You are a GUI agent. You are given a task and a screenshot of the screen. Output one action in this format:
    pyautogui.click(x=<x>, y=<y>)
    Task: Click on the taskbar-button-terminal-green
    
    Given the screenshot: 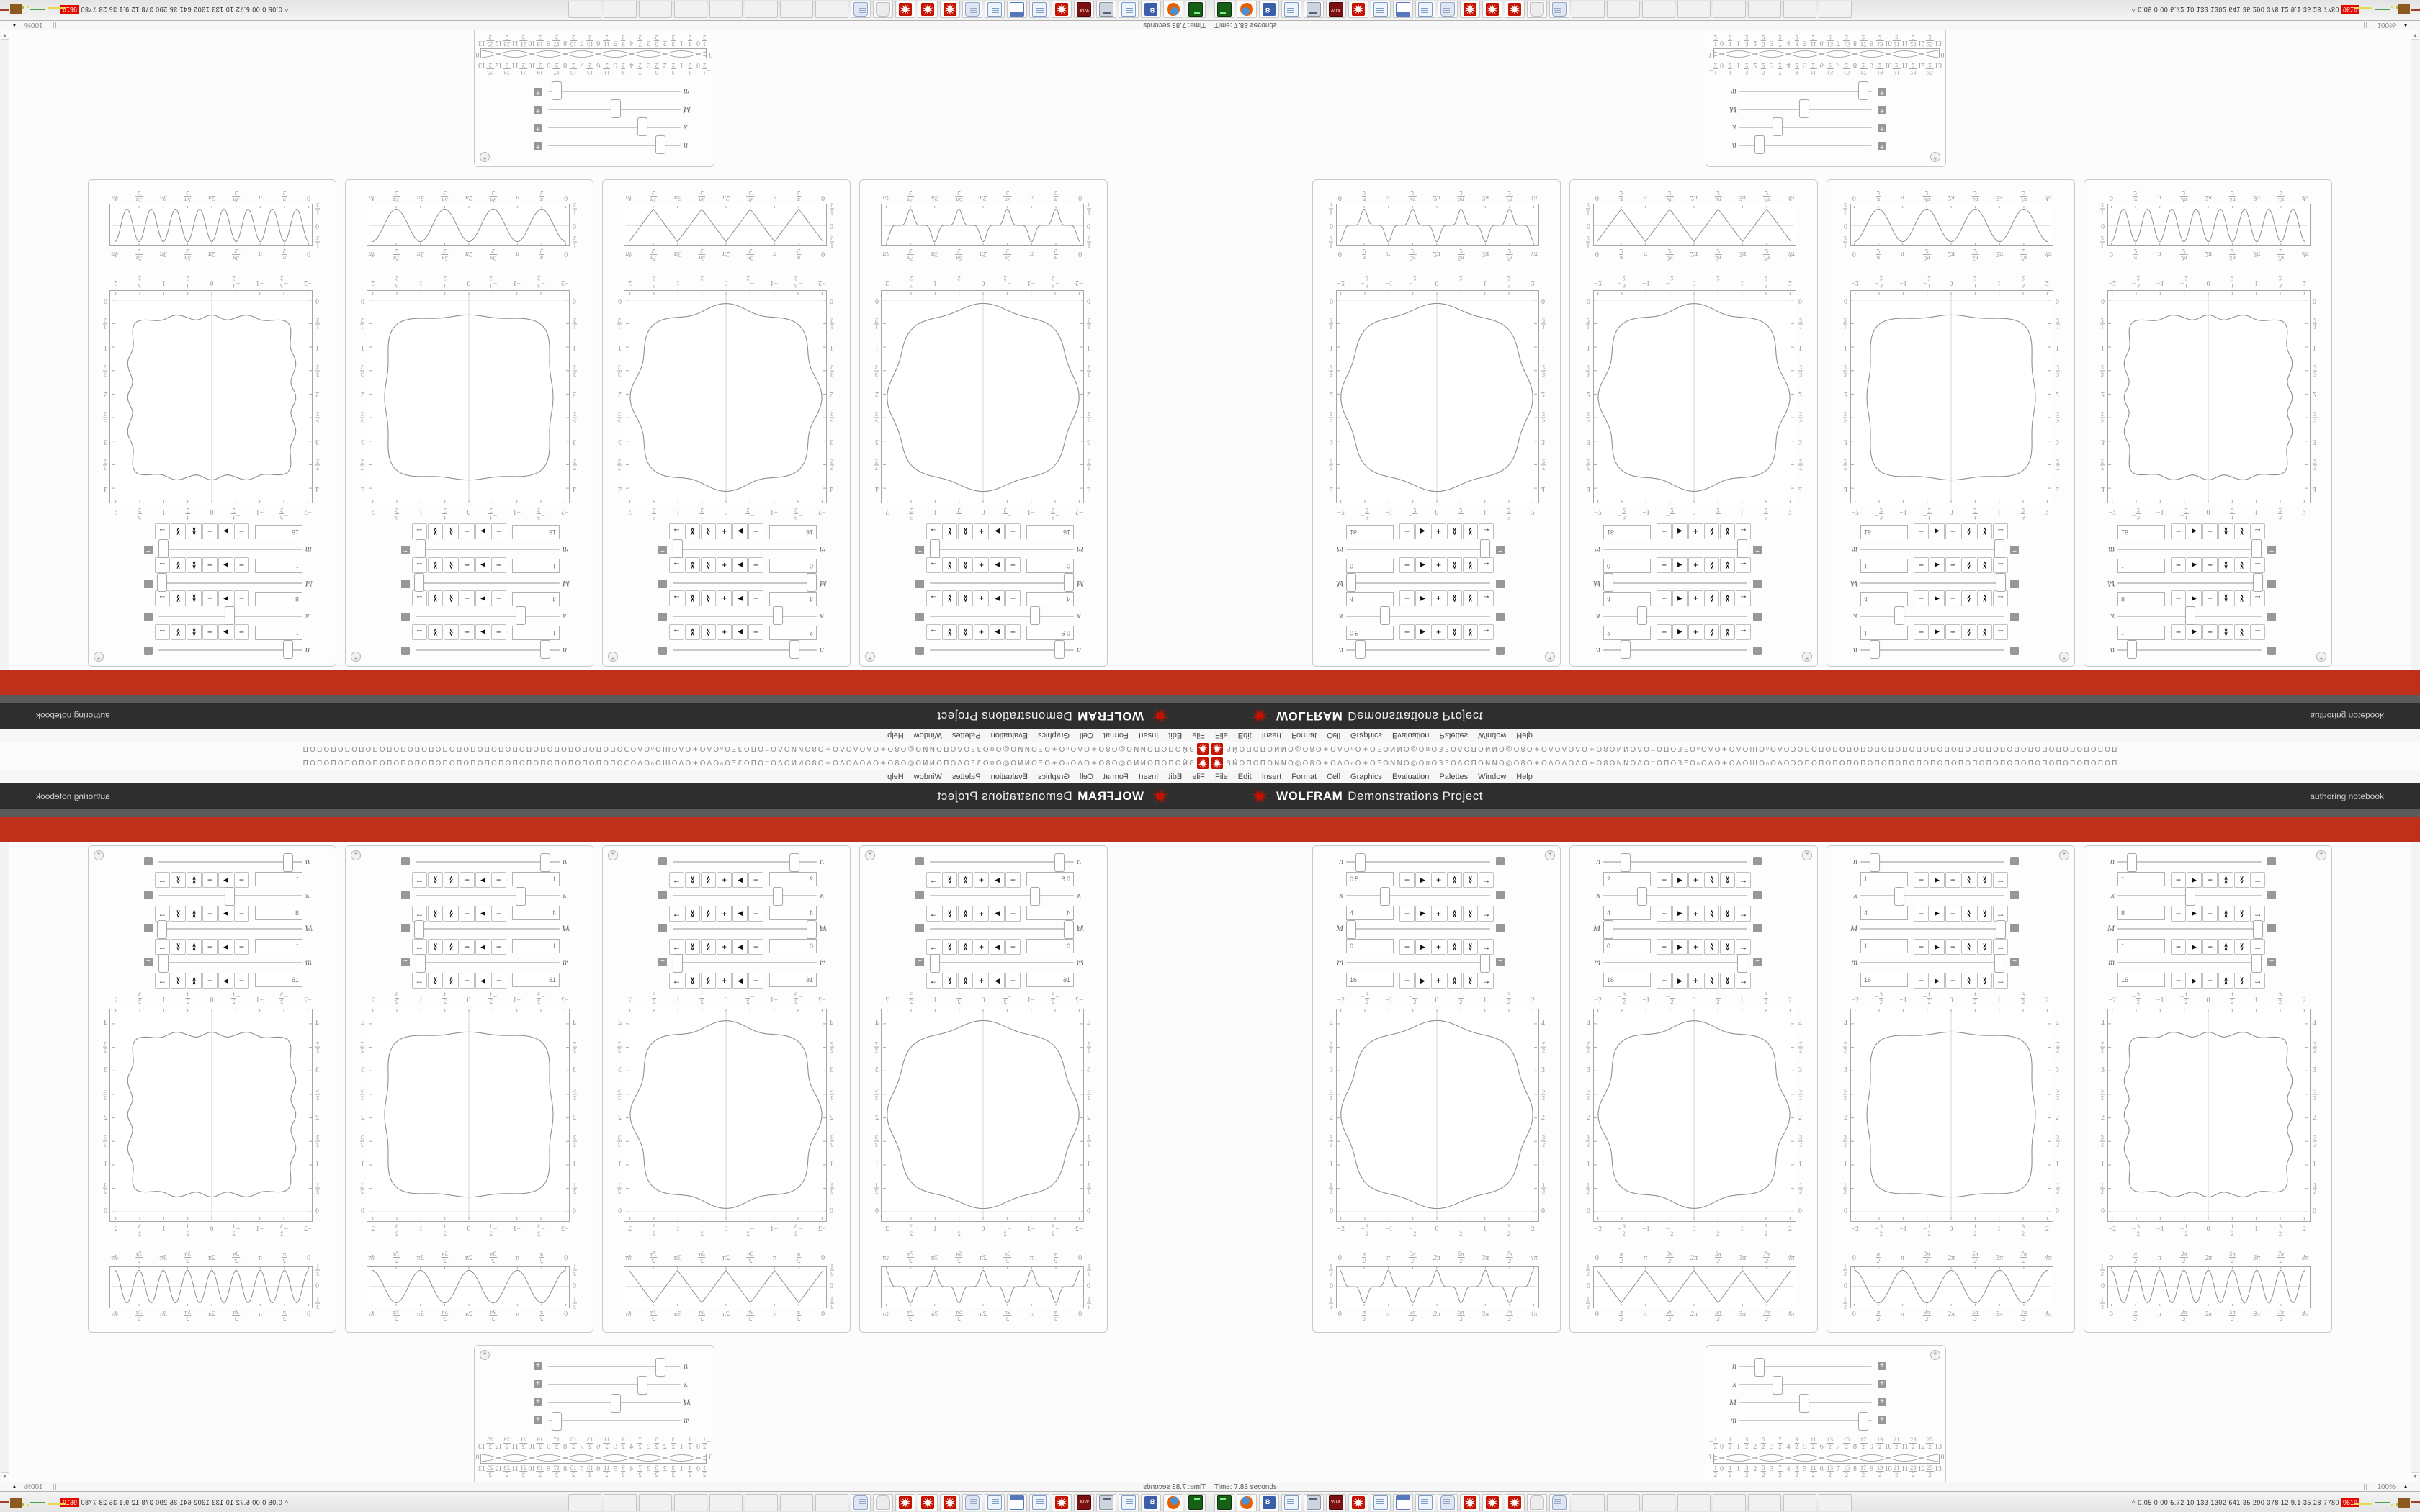 What is the action you would take?
    pyautogui.click(x=1224, y=9)
    